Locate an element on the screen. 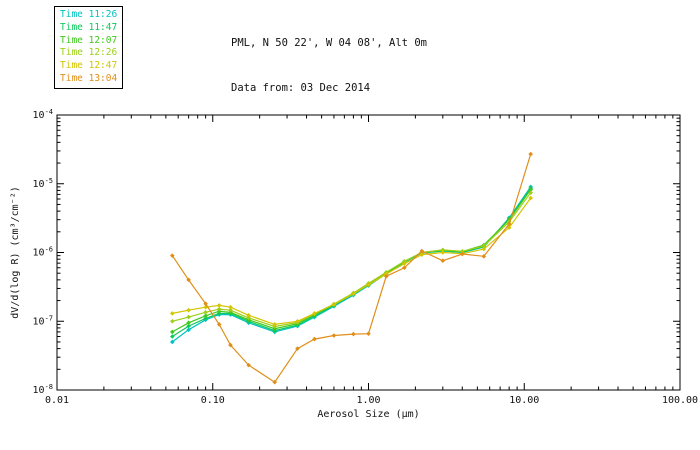  legend-item: Time 11:47 is located at coordinates (89, 27).